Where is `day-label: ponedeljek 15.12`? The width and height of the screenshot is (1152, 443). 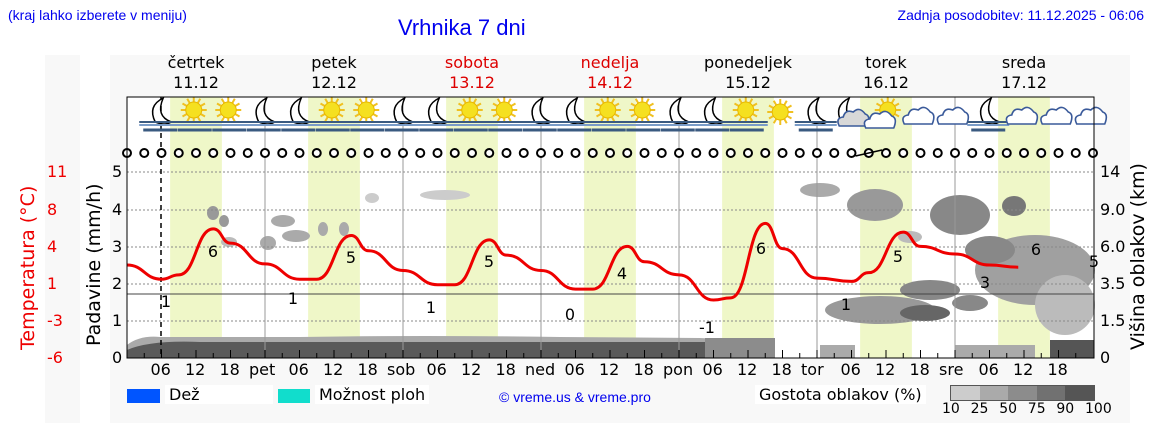 day-label: ponedeljek 15.12 is located at coordinates (748, 73).